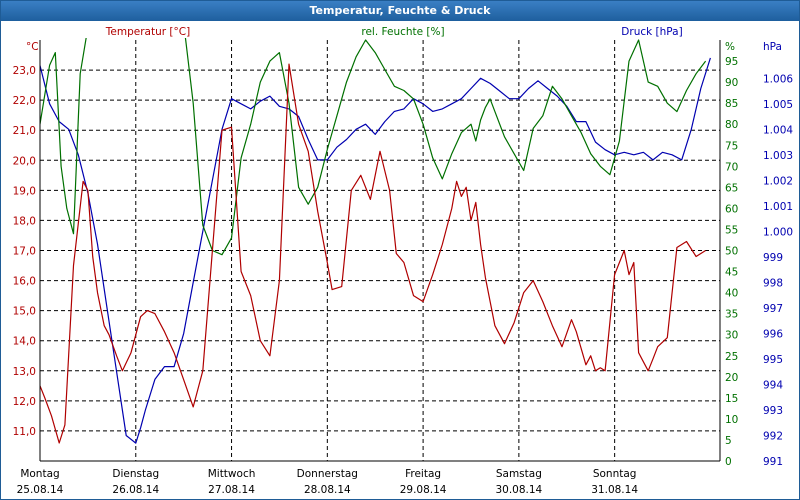  Describe the element at coordinates (135, 474) in the screenshot. I see `x-tick-day: Dienstag` at that location.